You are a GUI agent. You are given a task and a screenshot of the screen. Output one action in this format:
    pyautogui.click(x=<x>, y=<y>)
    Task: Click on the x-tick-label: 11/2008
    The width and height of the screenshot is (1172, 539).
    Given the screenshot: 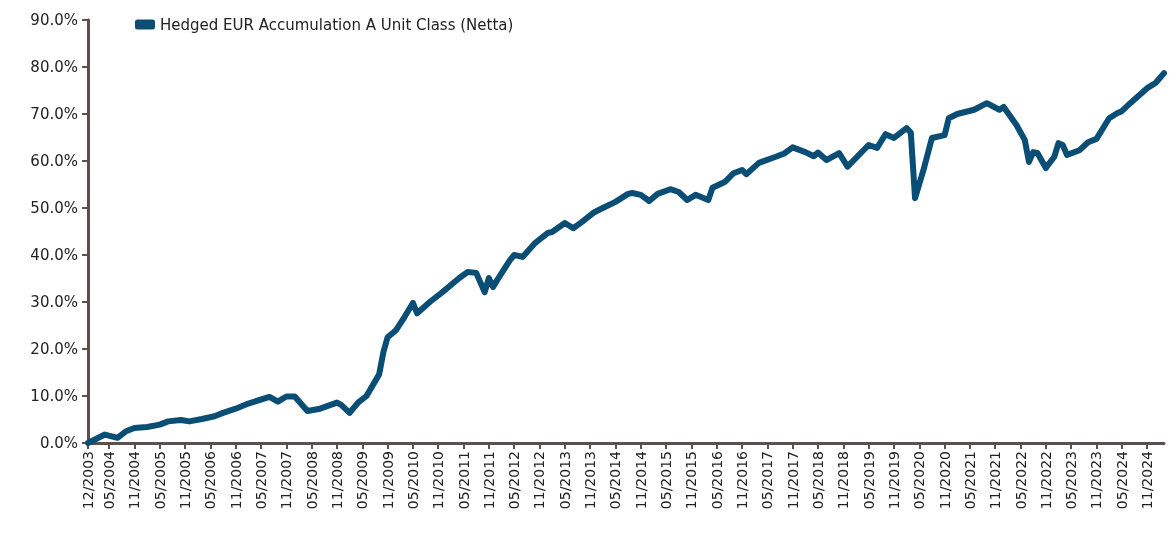 What is the action you would take?
    pyautogui.click(x=336, y=480)
    